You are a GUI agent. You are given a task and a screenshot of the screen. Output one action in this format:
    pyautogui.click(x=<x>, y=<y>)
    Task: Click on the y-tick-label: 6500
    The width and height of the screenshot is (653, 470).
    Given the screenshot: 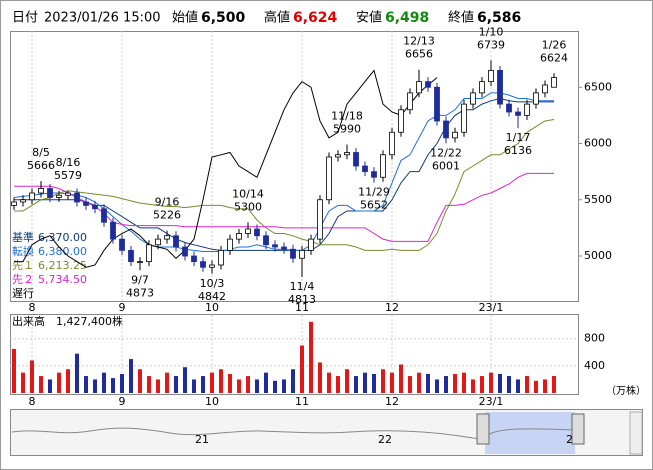 What is the action you would take?
    pyautogui.click(x=598, y=86)
    